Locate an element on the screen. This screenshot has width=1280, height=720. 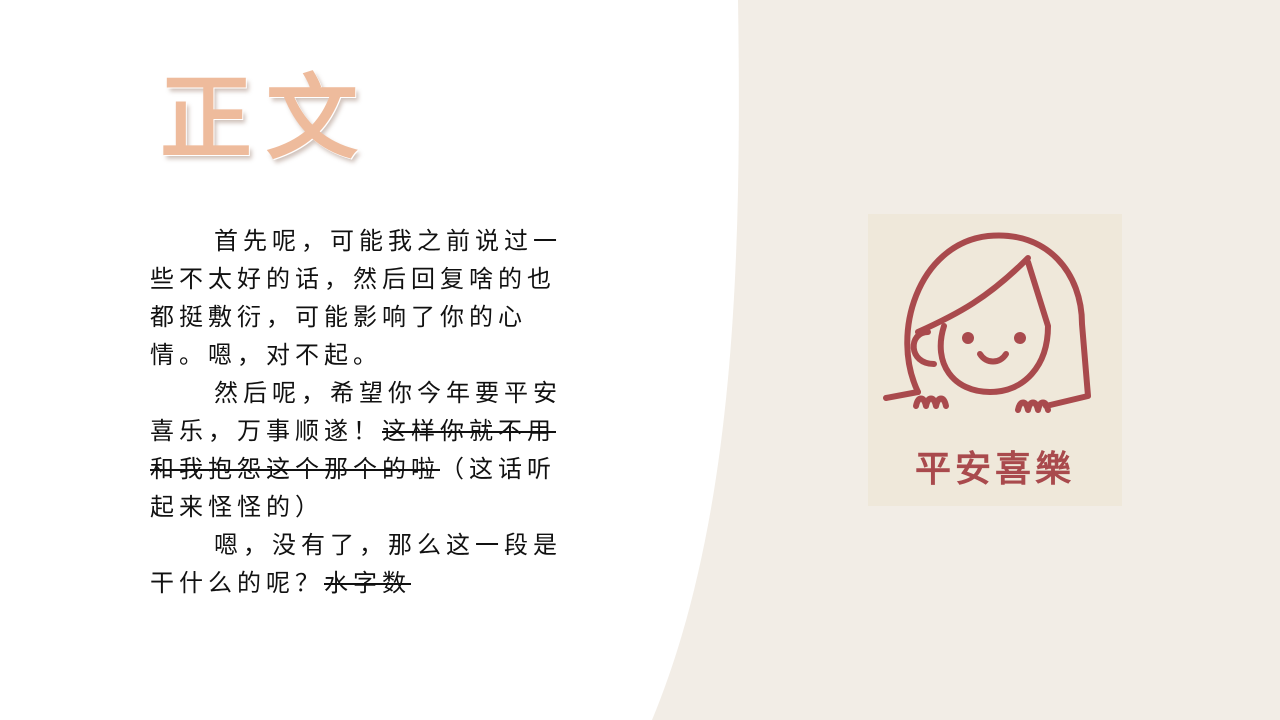
page-title: 正文 is located at coordinates (266, 118).